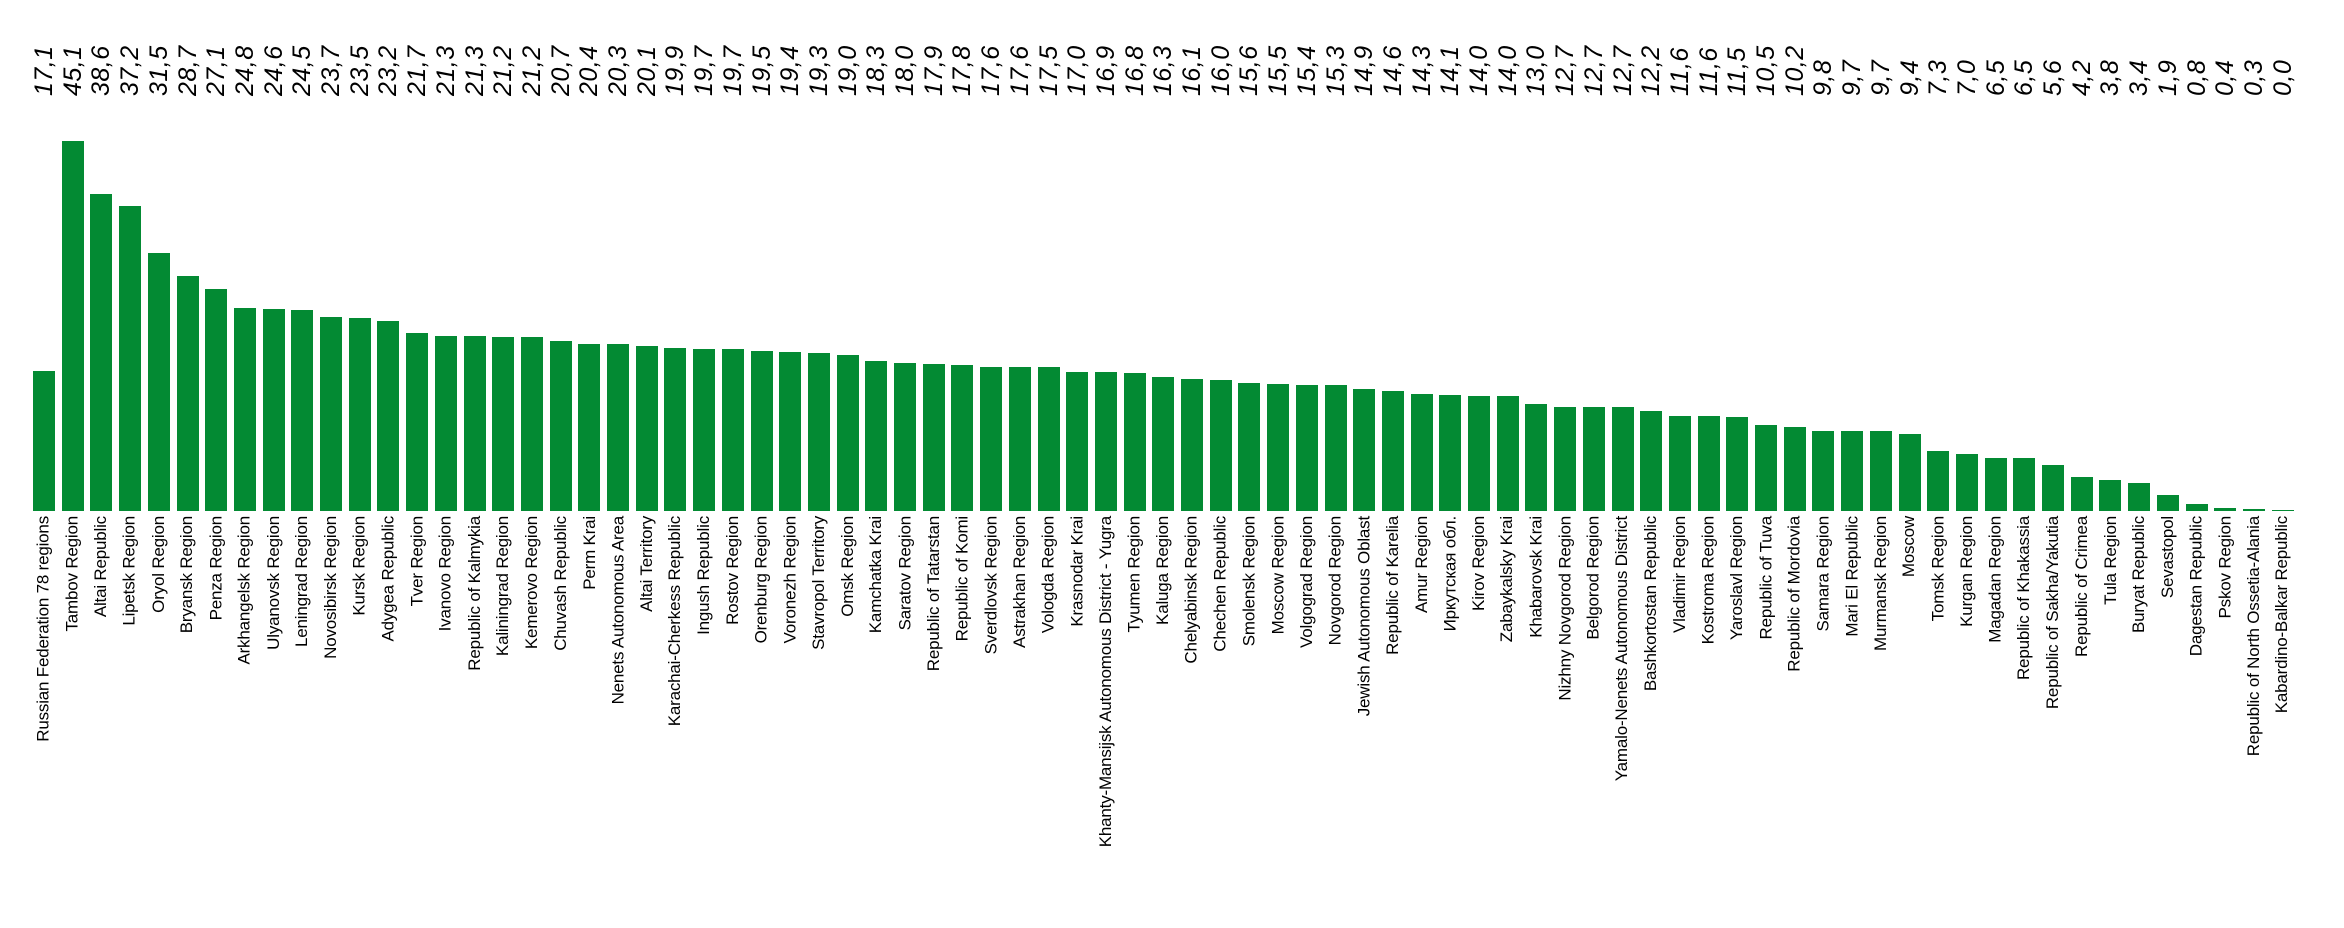  Describe the element at coordinates (1134, 574) in the screenshot. I see `category-label: Tyumen Region` at that location.